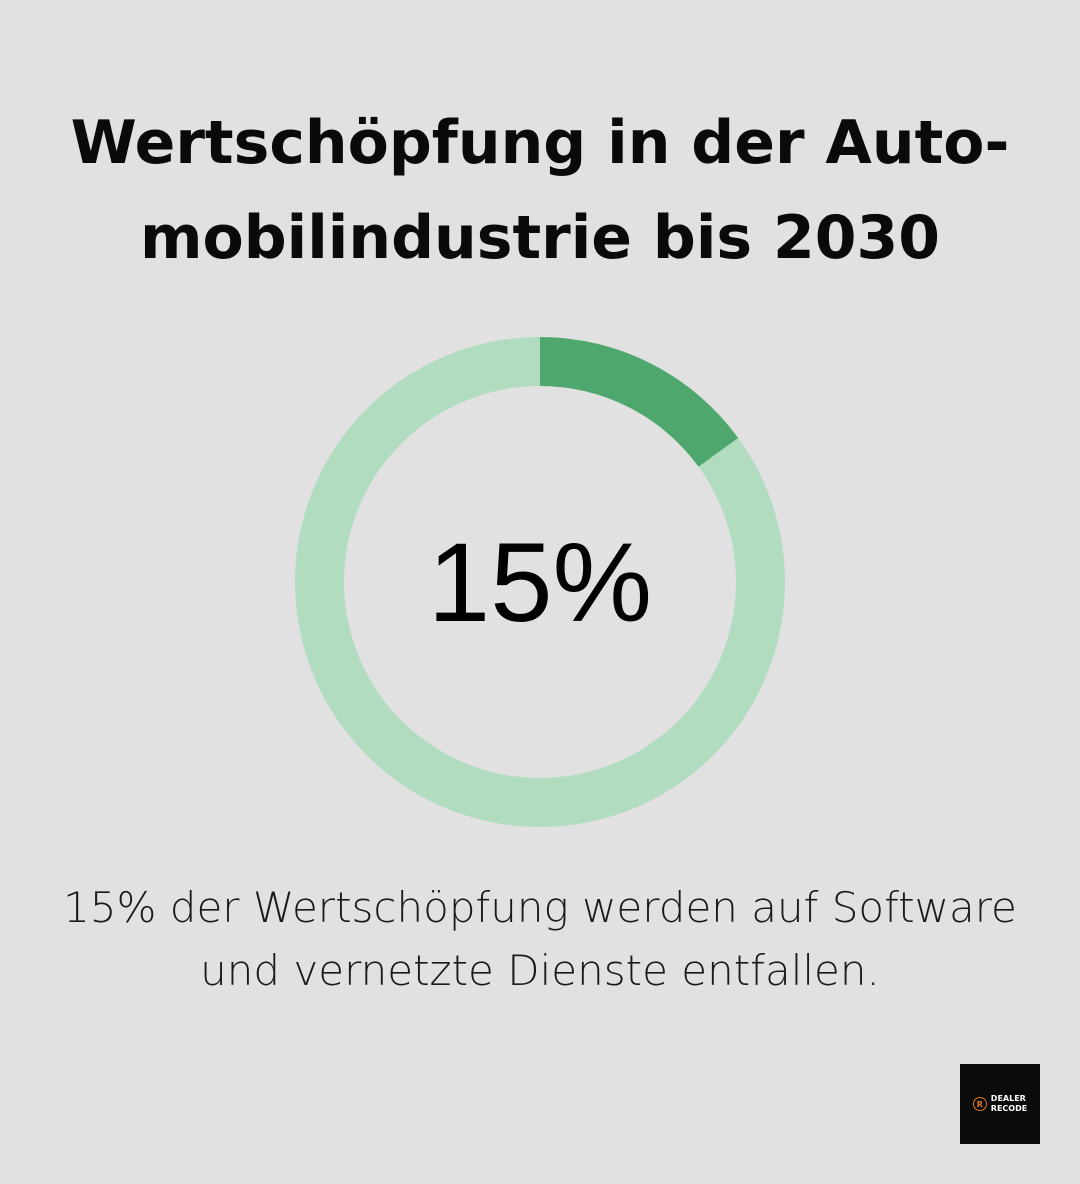 This screenshot has width=1080, height=1184. I want to click on donut-slice-highlight, so click(639, 402).